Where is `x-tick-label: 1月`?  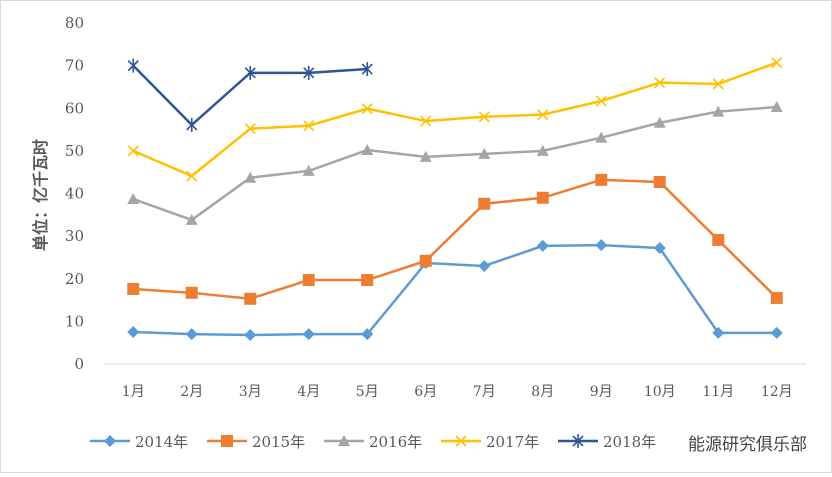 x-tick-label: 1月 is located at coordinates (133, 392).